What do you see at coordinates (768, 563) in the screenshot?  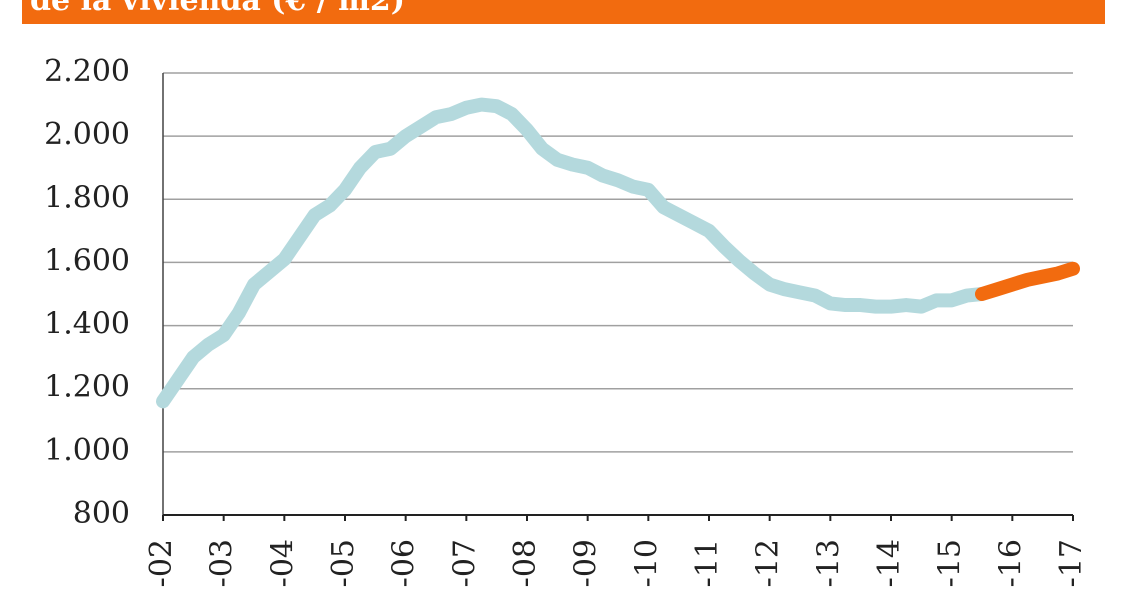 I see `x-tick-label: -12` at bounding box center [768, 563].